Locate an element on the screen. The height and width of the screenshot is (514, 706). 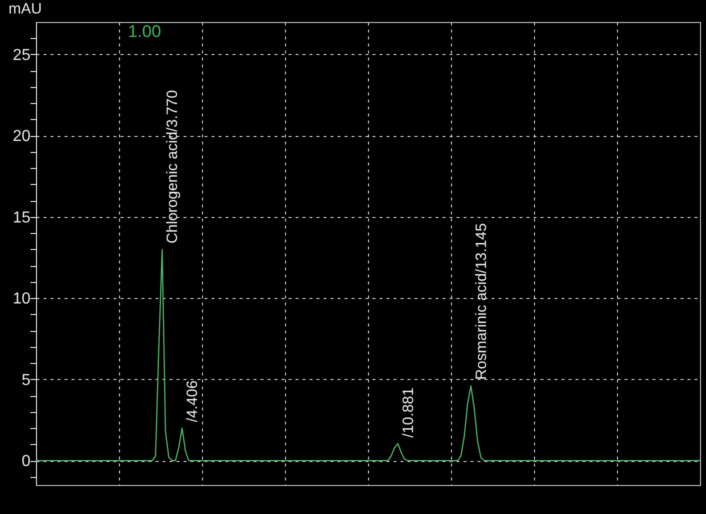
y-tick-label: 25 is located at coordinates (21, 55).